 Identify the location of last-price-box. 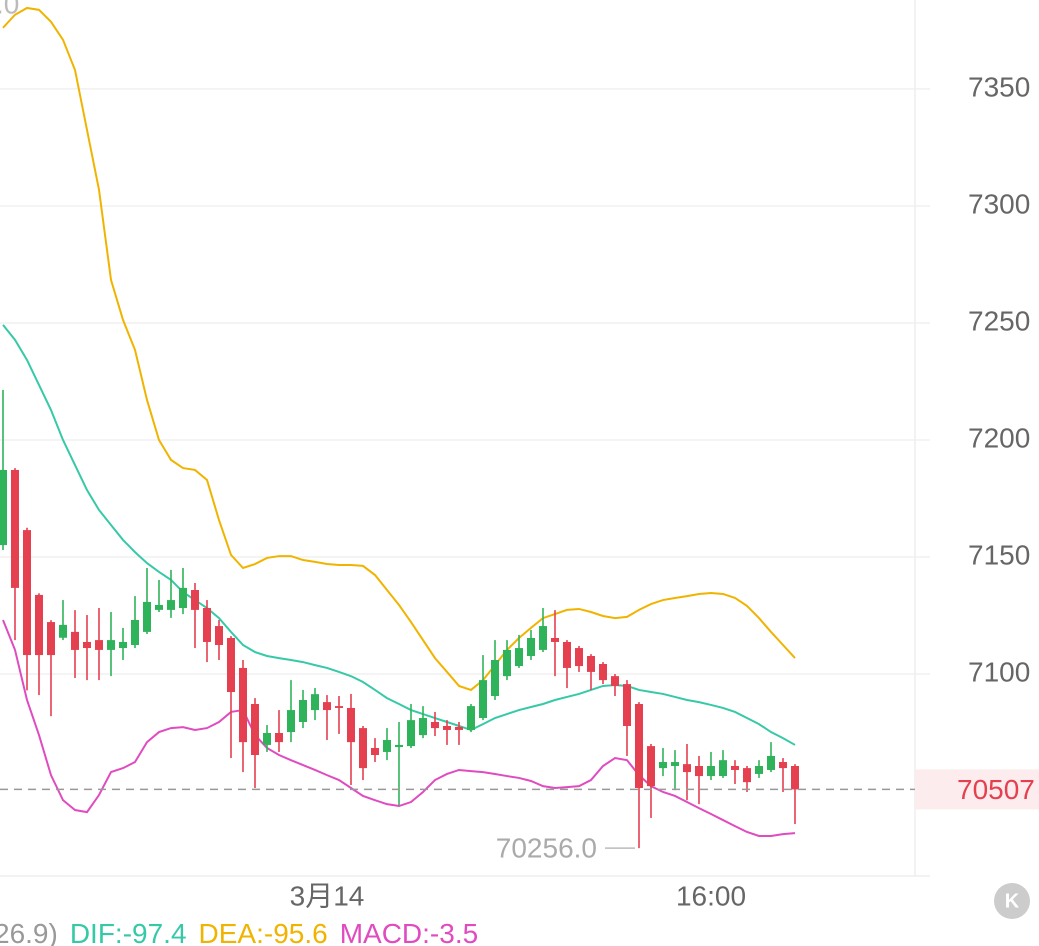
(977, 789).